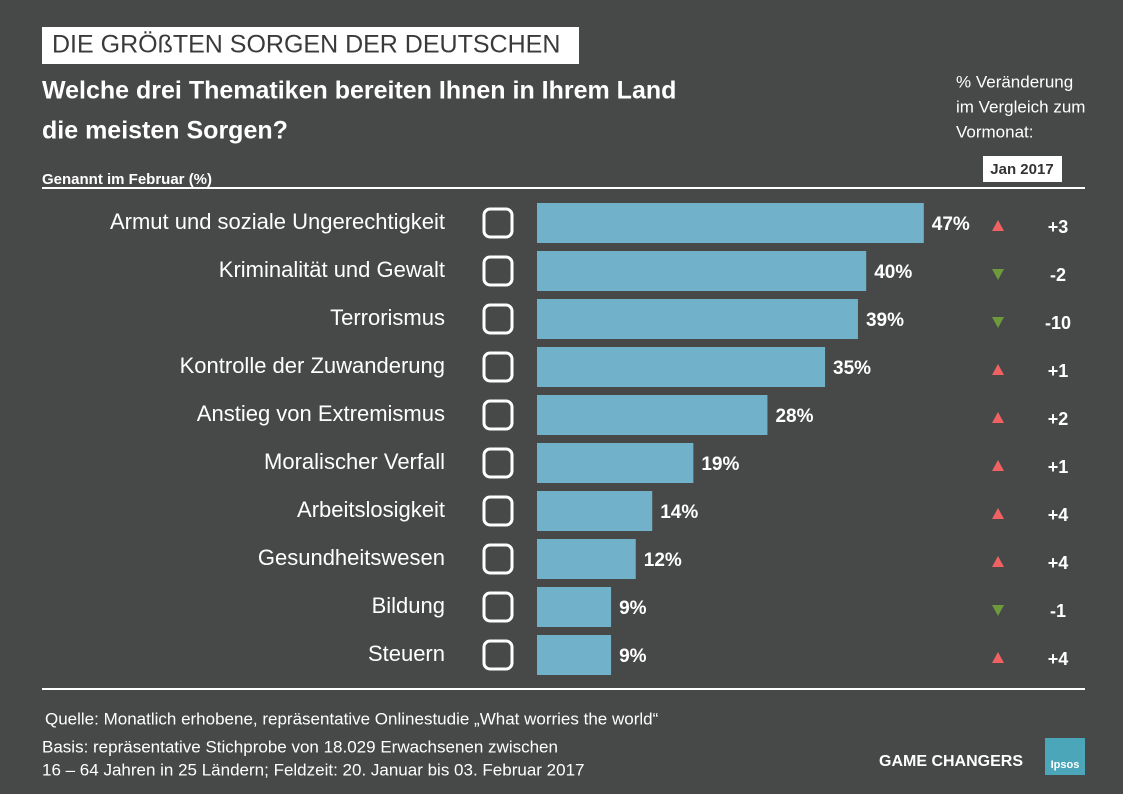 The image size is (1123, 794). Describe the element at coordinates (354, 461) in the screenshot. I see `category-label: Moralischer Verfall` at that location.